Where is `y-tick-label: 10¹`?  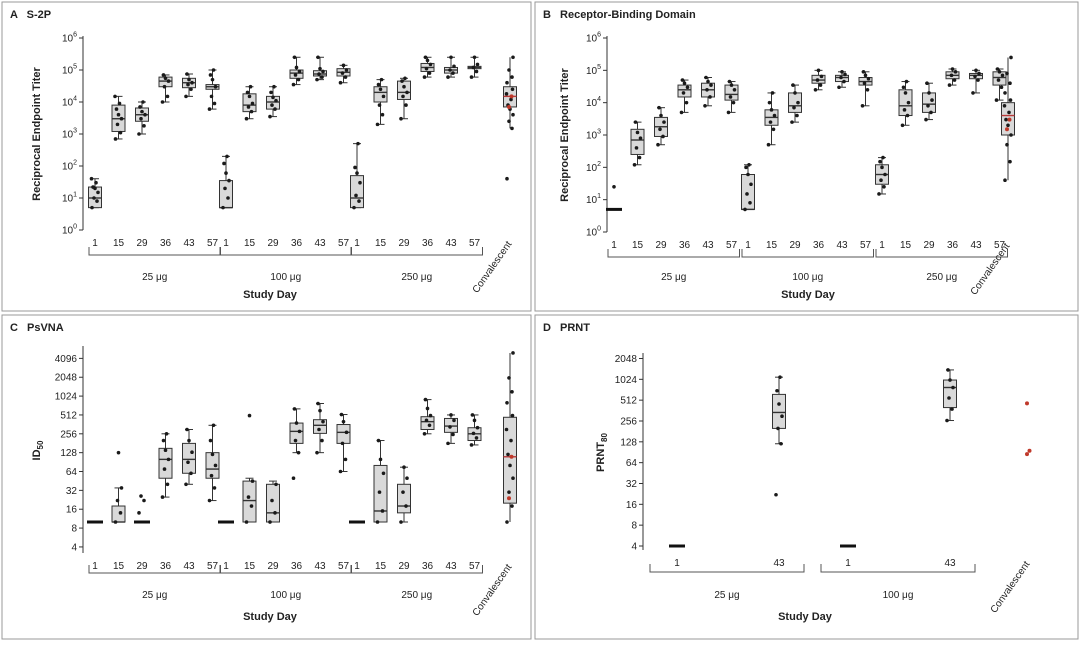 y-tick-label: 10¹ is located at coordinates (593, 199).